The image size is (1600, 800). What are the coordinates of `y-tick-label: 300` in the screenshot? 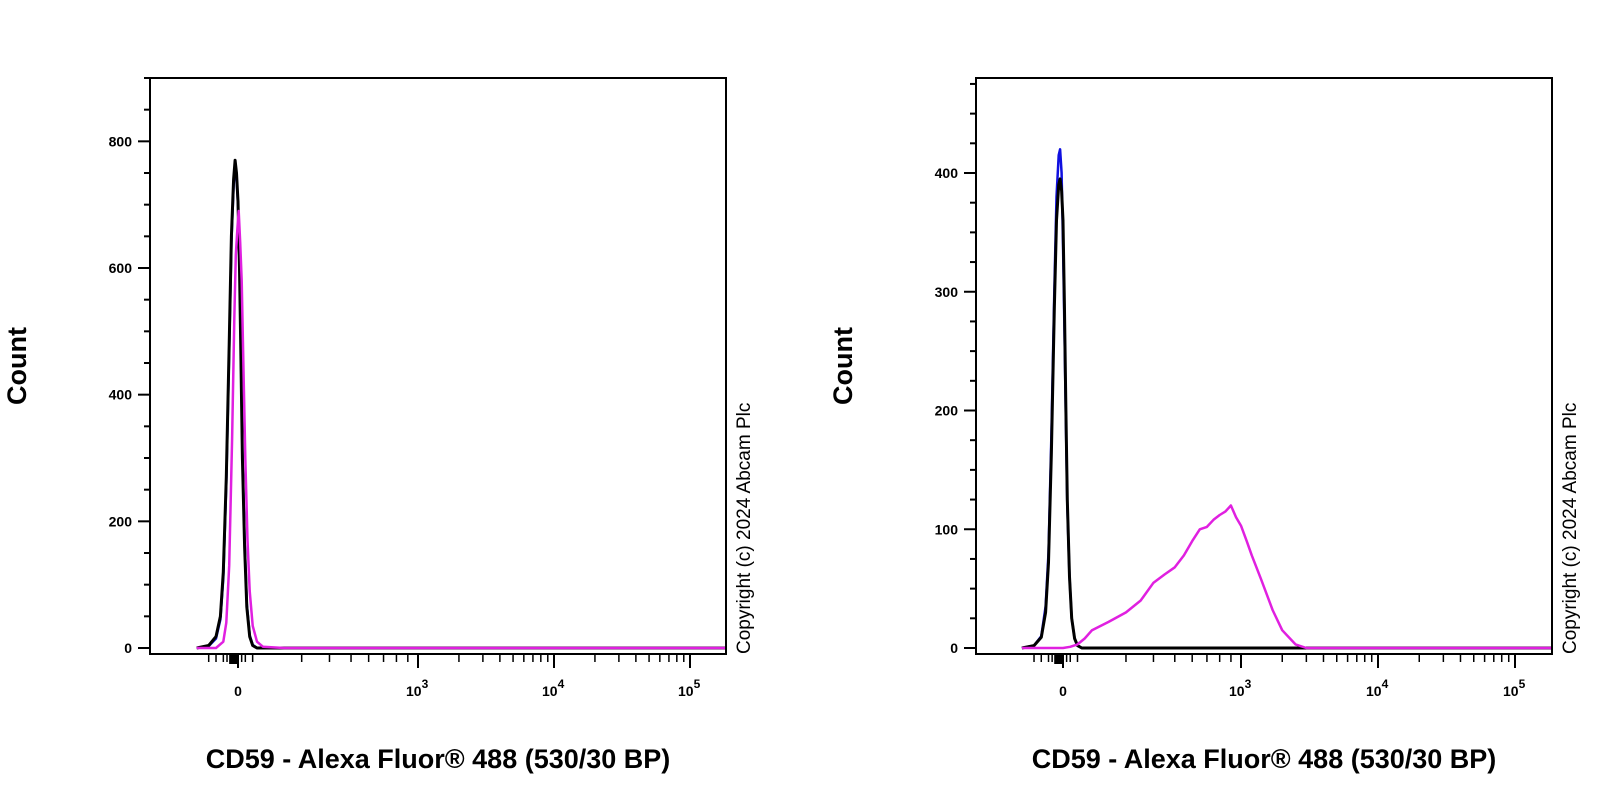 It's located at (947, 292).